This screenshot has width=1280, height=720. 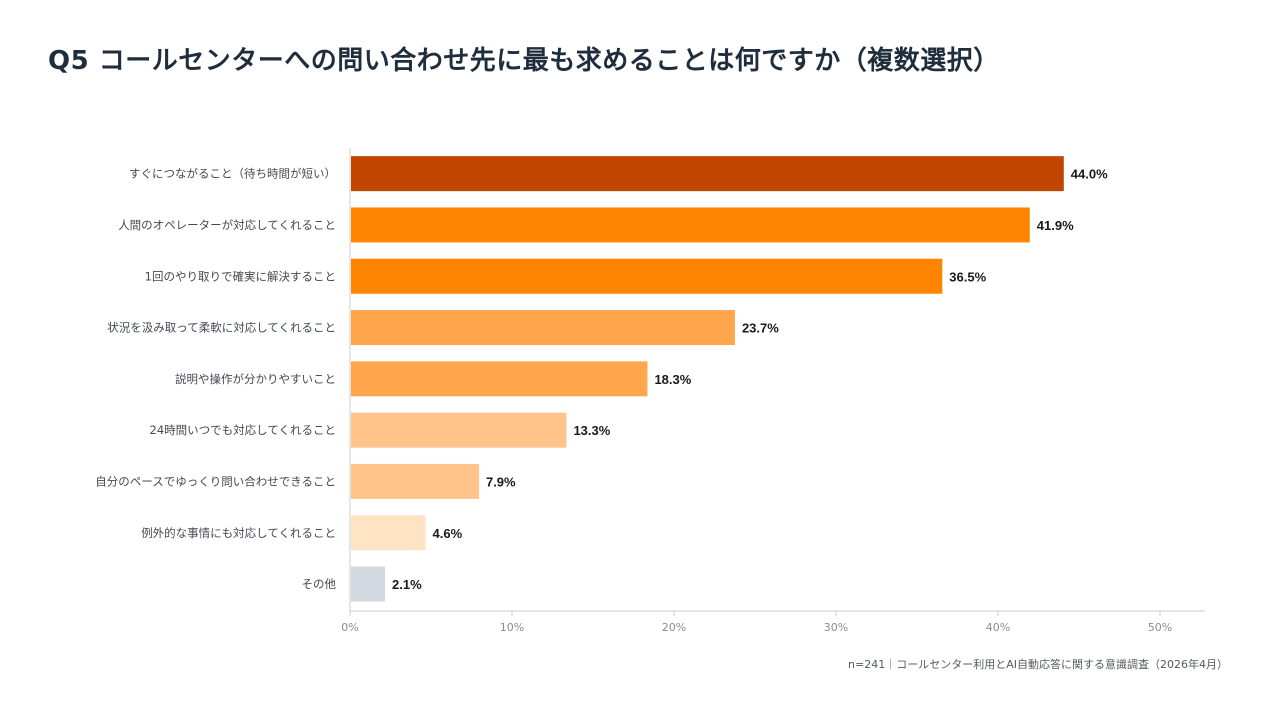 I want to click on value-label: 18.3%, so click(x=672, y=379).